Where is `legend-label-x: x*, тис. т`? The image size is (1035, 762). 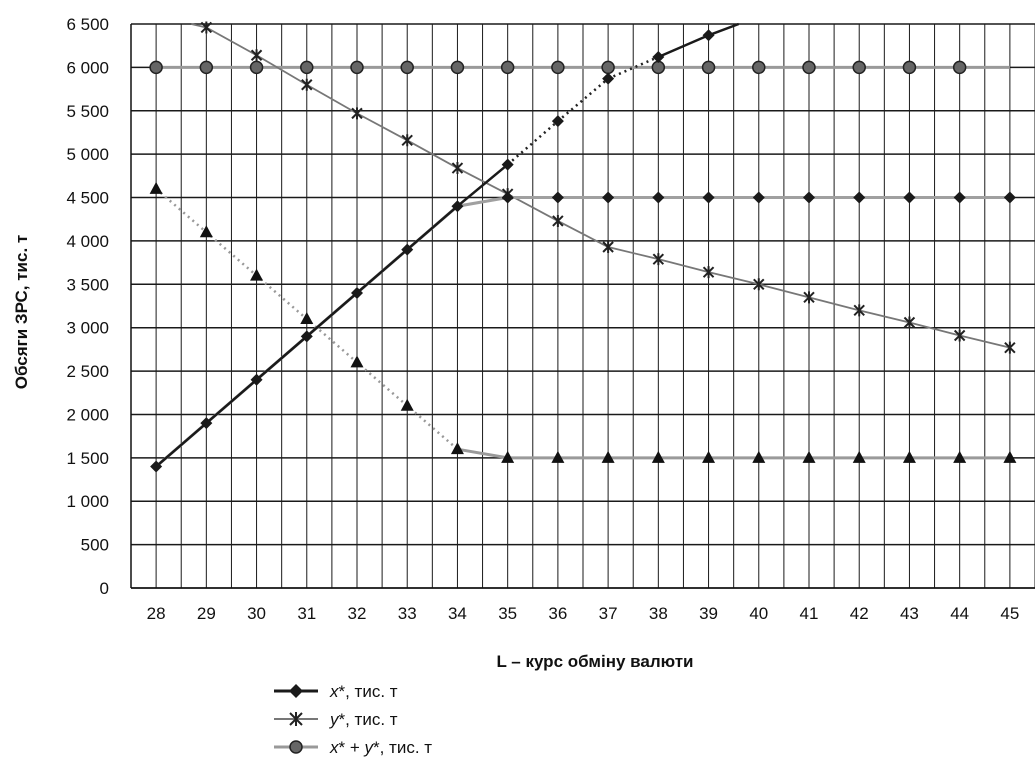 legend-label-x: x*, тис. т is located at coordinates (363, 691).